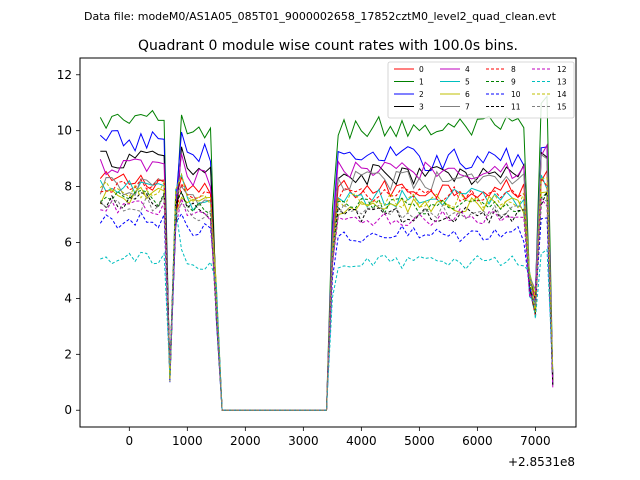 The height and width of the screenshot is (480, 640). What do you see at coordinates (338, 437) in the screenshot?
I see `x-axis: 0 1000 2000 3000 4000 5000 6000 7000` at bounding box center [338, 437].